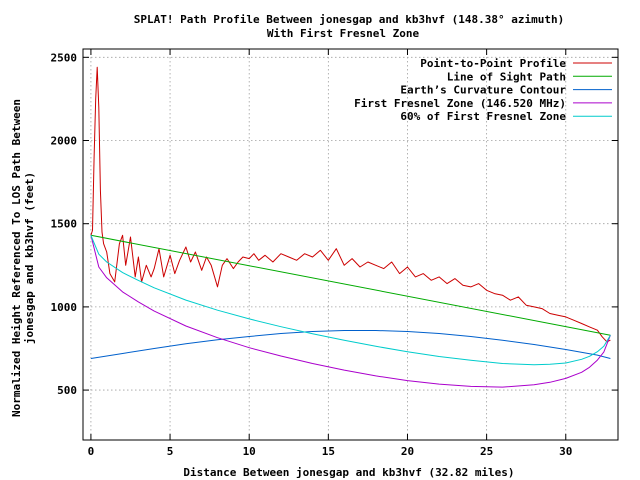 The image size is (640, 480). What do you see at coordinates (64, 307) in the screenshot?
I see `y-tick-label: 1000` at bounding box center [64, 307].